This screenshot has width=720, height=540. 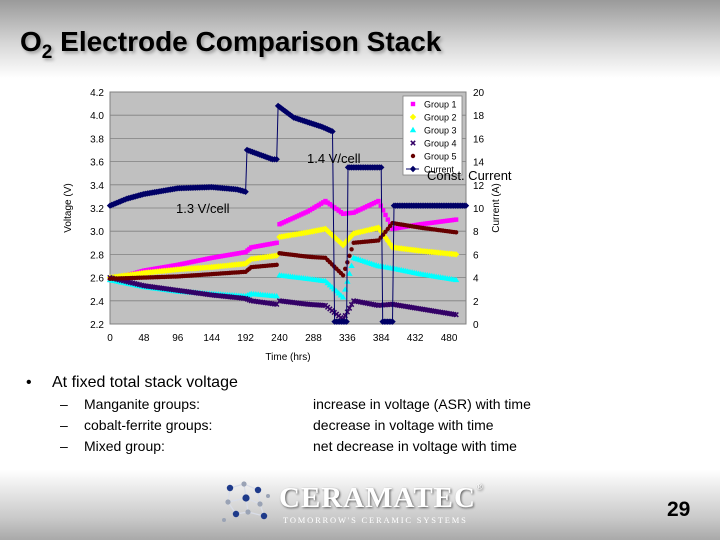 What do you see at coordinates (440, 144) in the screenshot?
I see `legend-label: Group 4` at bounding box center [440, 144].